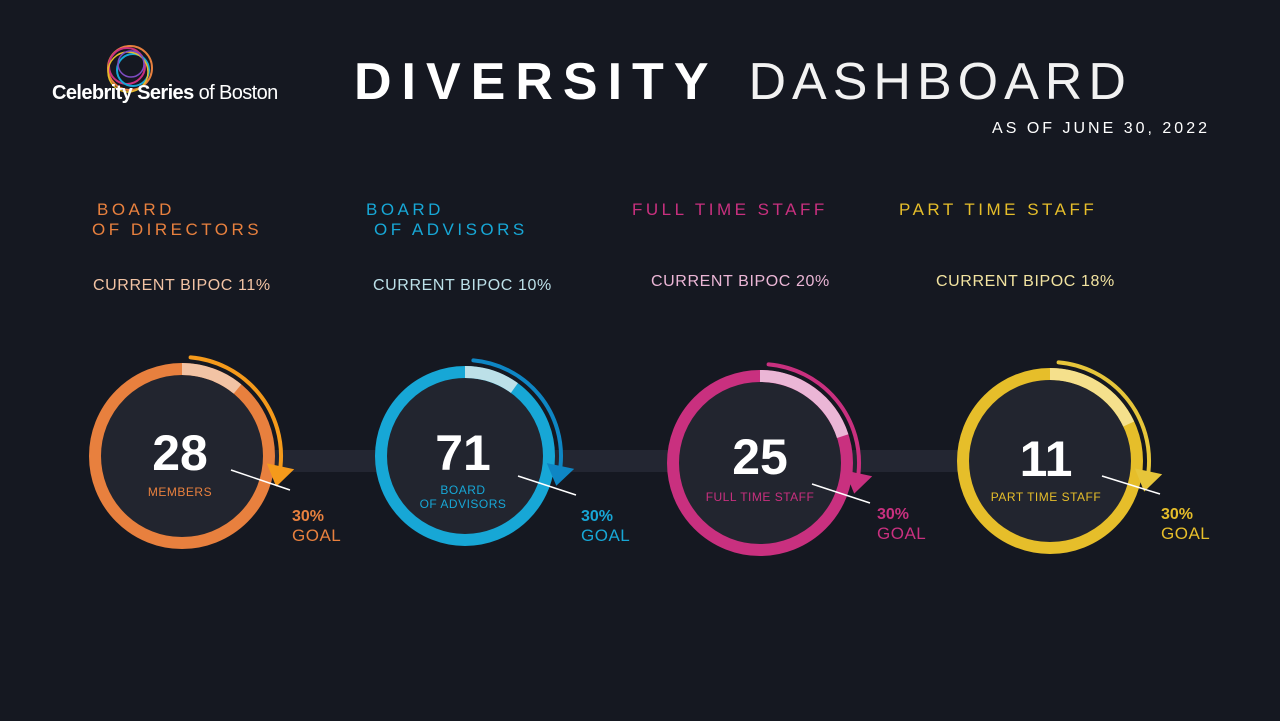 This screenshot has height=721, width=1280. I want to click on category-line1: FULL TIME STAFF, so click(730, 209).